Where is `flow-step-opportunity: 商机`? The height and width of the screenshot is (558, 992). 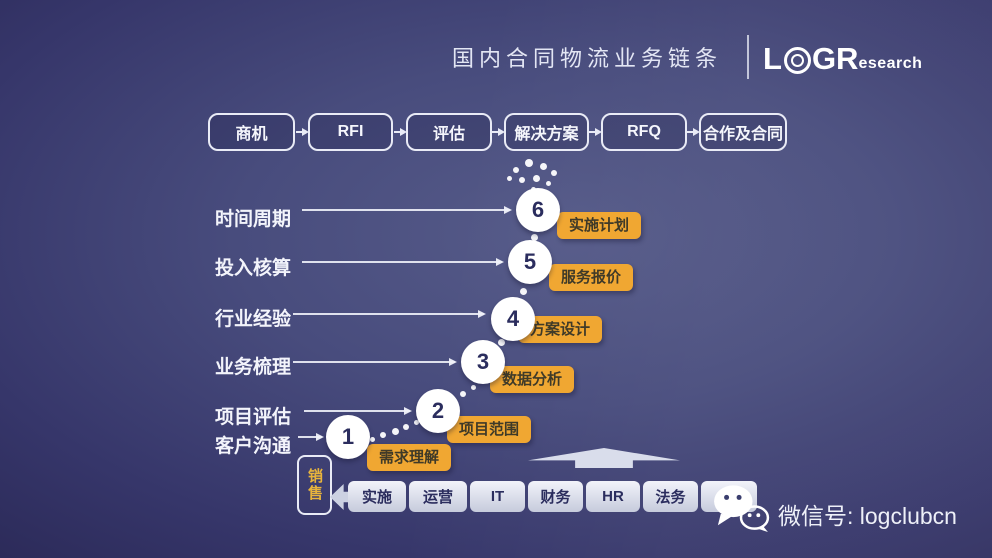 flow-step-opportunity: 商机 is located at coordinates (251, 132).